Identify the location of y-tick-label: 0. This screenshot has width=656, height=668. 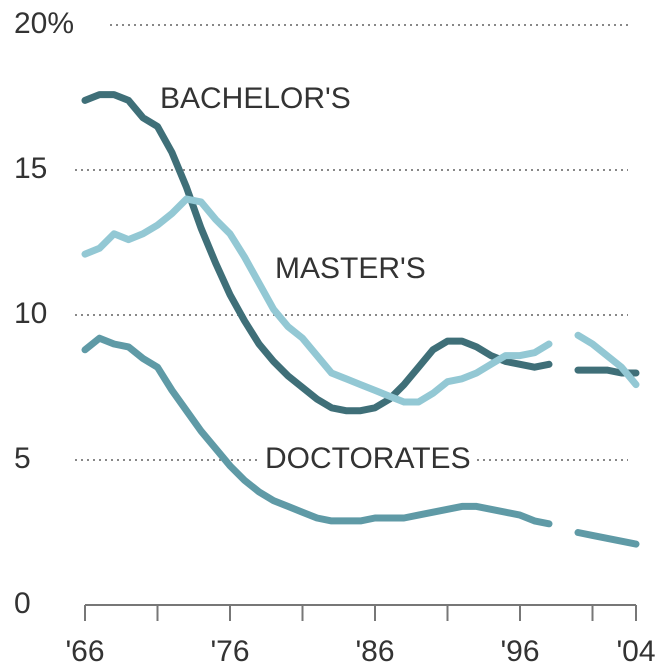
(22, 603).